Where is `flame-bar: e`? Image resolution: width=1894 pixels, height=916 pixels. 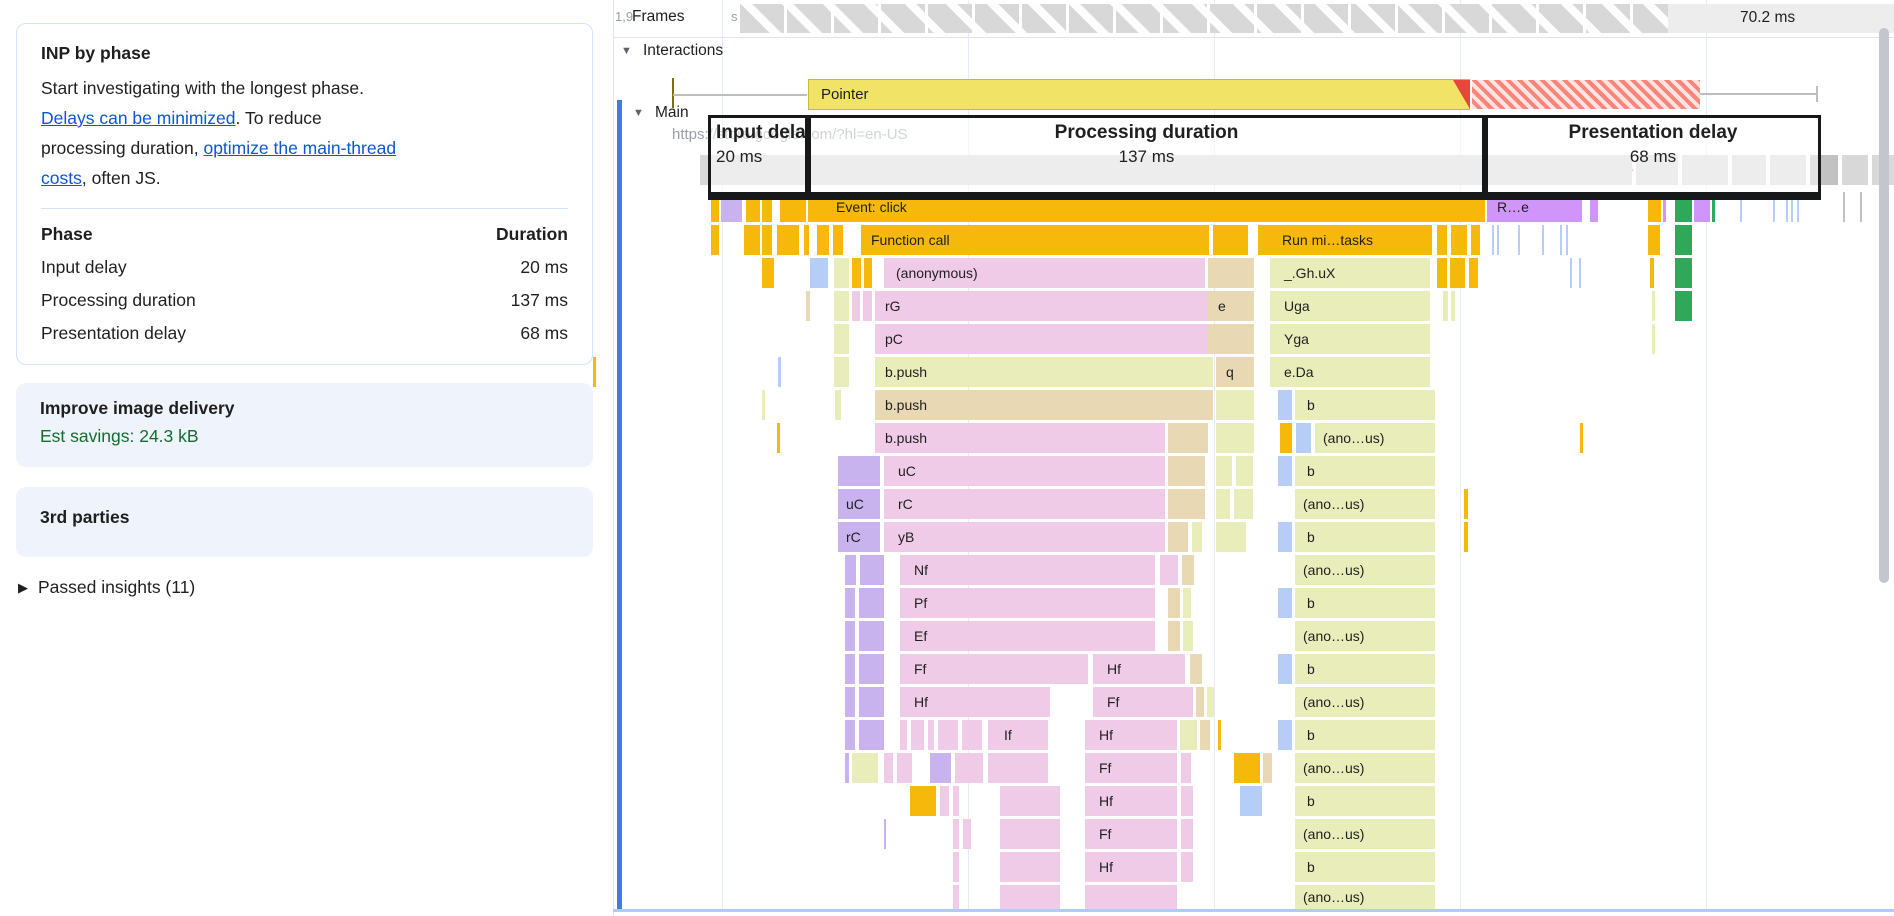
flame-bar: e is located at coordinates (1231, 306).